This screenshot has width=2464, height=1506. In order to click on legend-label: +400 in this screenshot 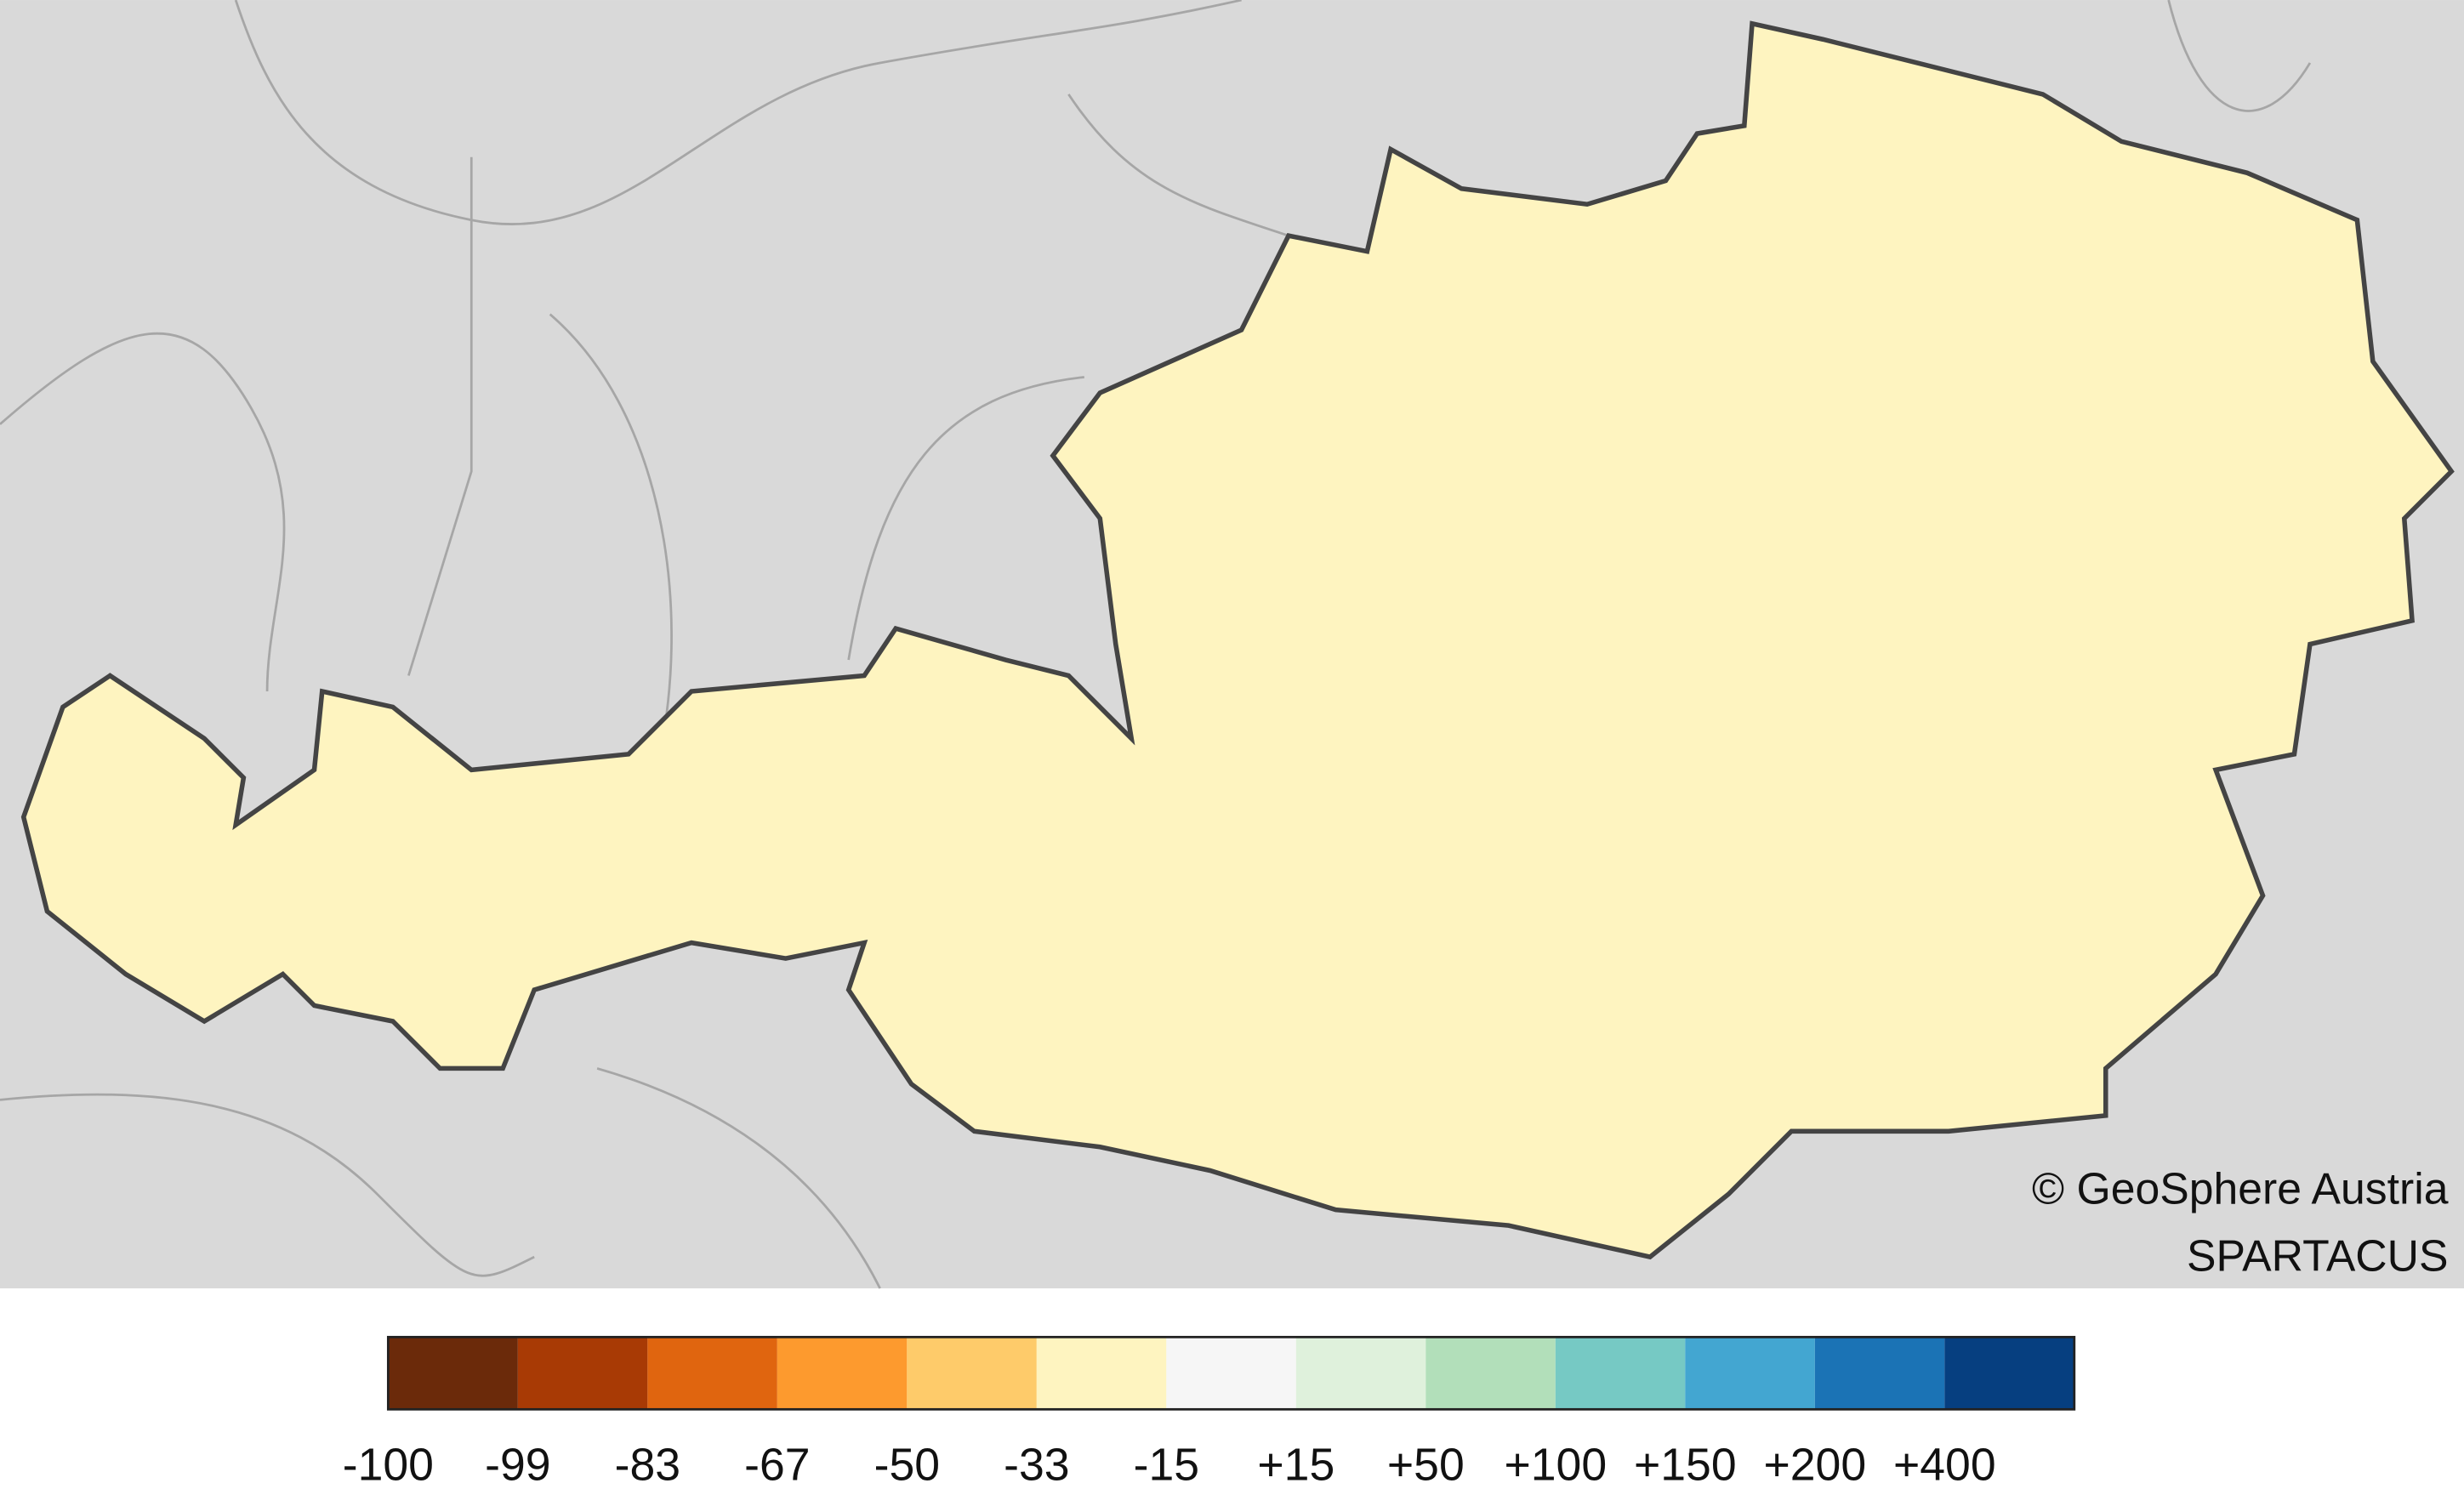, I will do `click(1944, 1465)`.